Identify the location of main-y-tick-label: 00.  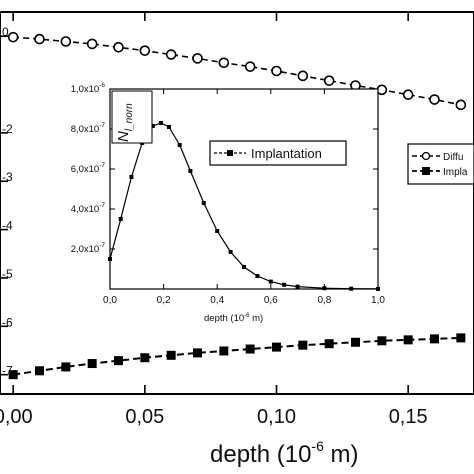
(4, 36).